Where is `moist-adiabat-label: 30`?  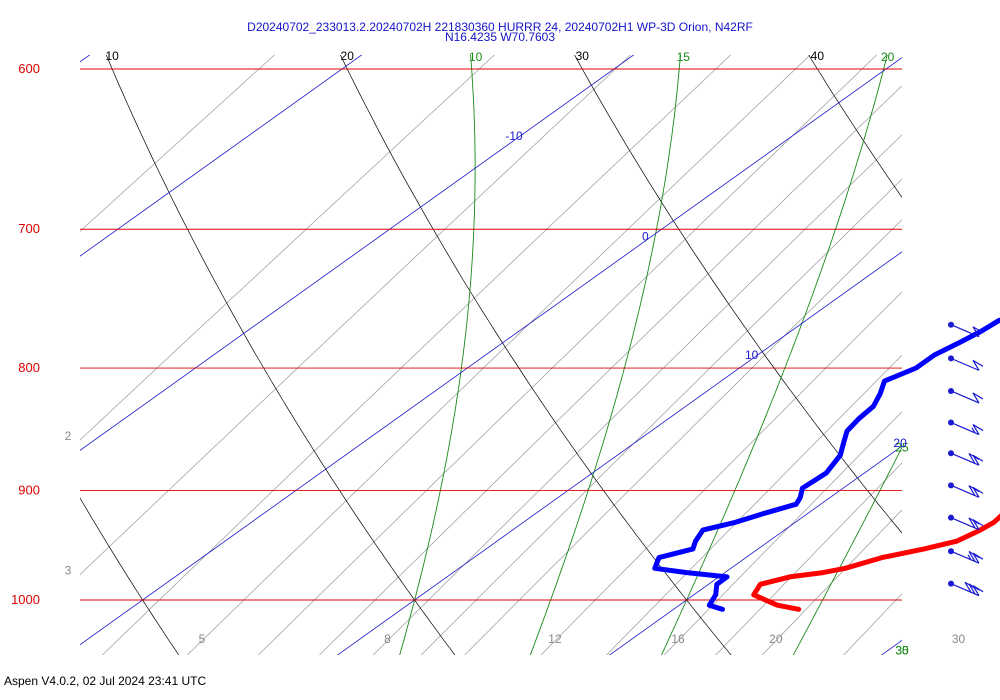 moist-adiabat-label: 30 is located at coordinates (902, 651).